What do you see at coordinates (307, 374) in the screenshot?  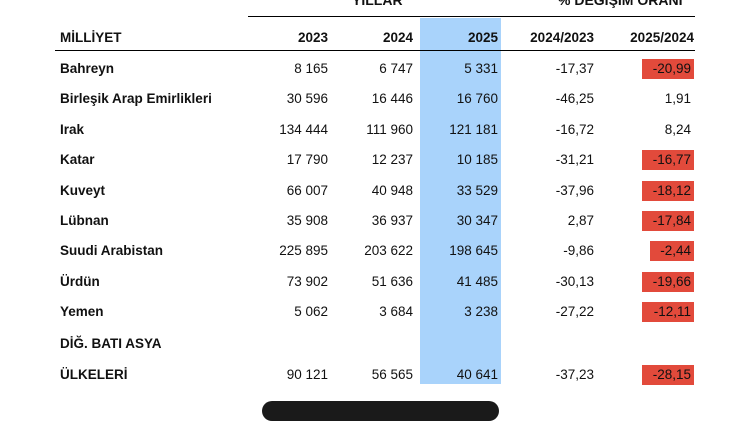 I see `group-value-2023: 90 121` at bounding box center [307, 374].